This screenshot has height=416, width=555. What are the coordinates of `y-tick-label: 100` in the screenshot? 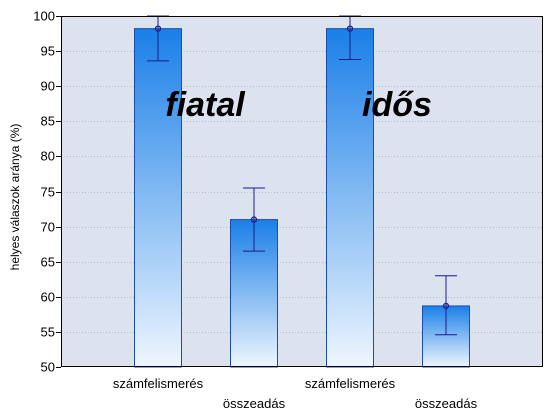 It's located at (44, 16).